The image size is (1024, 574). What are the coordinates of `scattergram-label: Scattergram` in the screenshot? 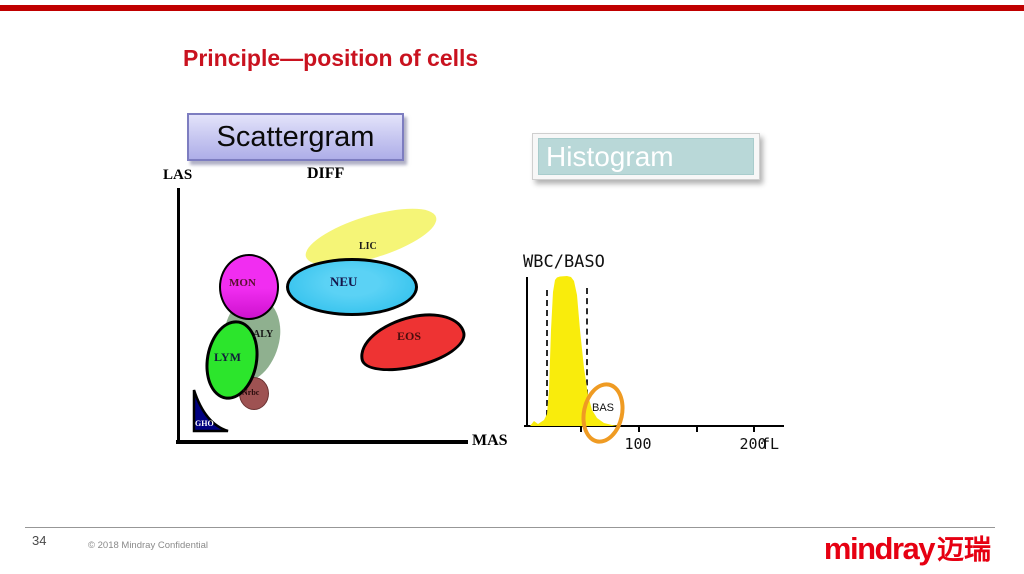 It's located at (295, 136).